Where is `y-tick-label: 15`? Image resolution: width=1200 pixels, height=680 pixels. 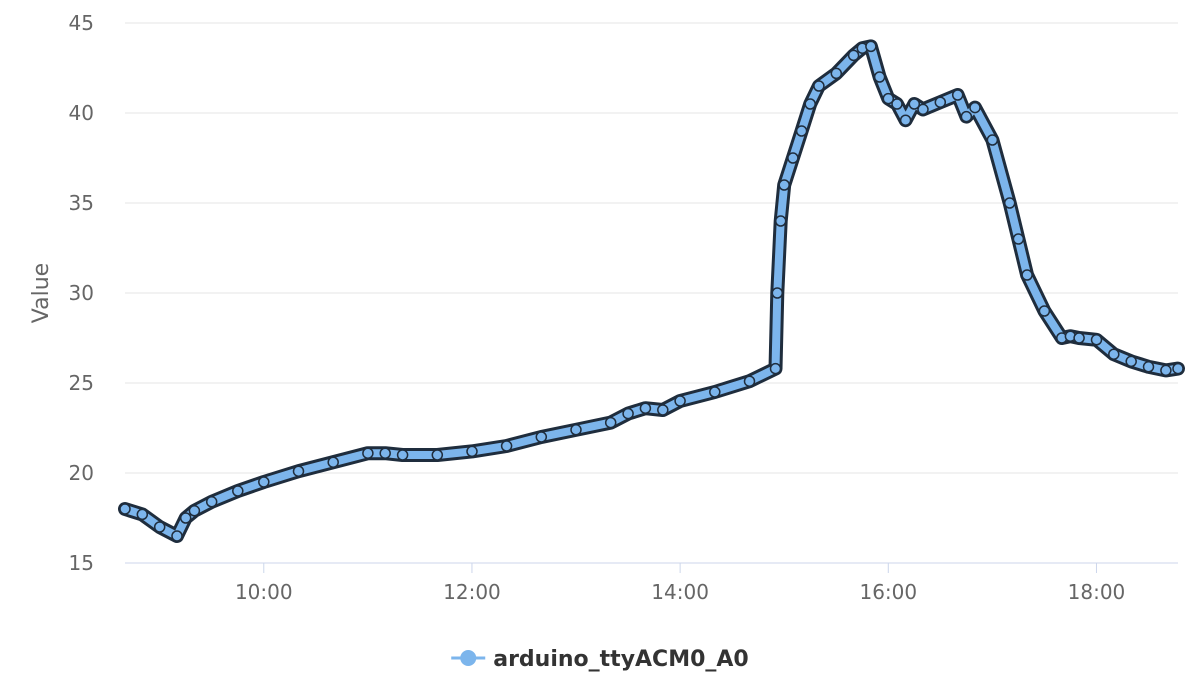
y-tick-label: 15 is located at coordinates (81, 563).